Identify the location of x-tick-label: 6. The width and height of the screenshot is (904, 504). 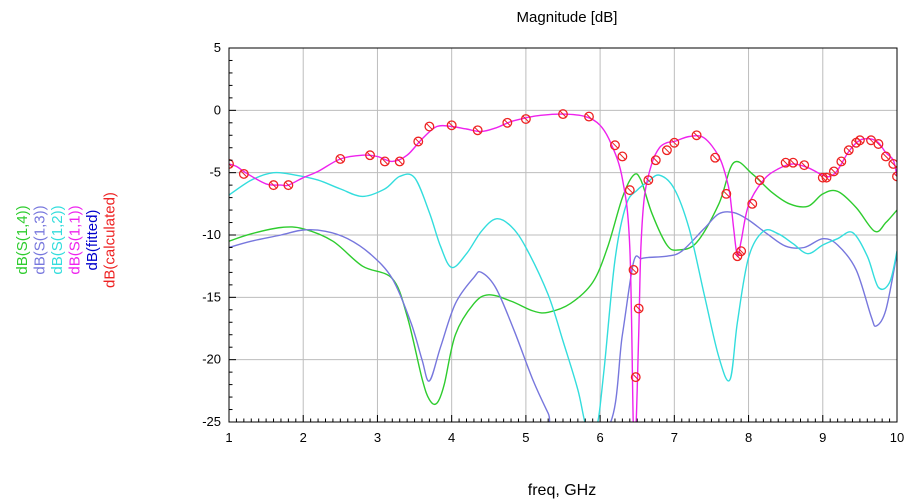
(599, 437).